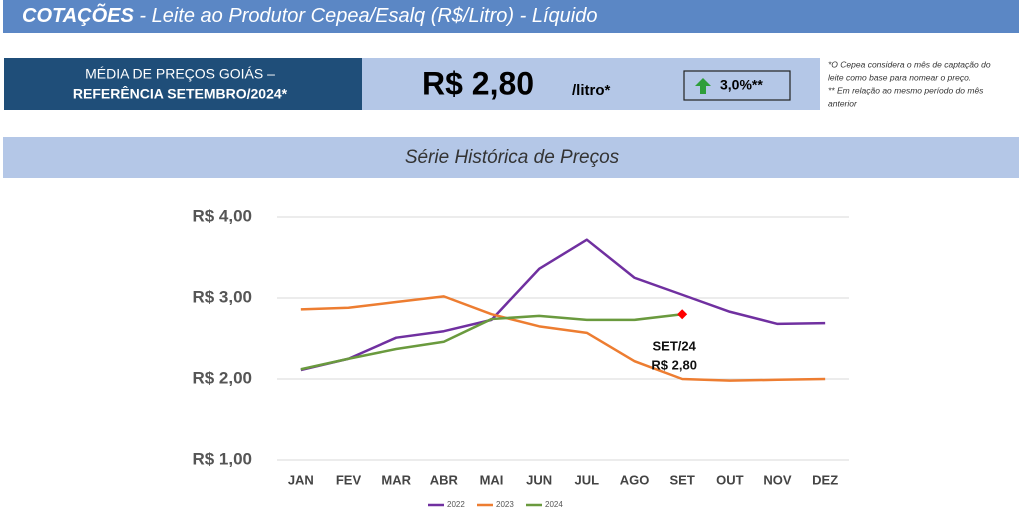 This screenshot has width=1024, height=517. What do you see at coordinates (78, 15) in the screenshot?
I see `title: COTAÇÕES` at bounding box center [78, 15].